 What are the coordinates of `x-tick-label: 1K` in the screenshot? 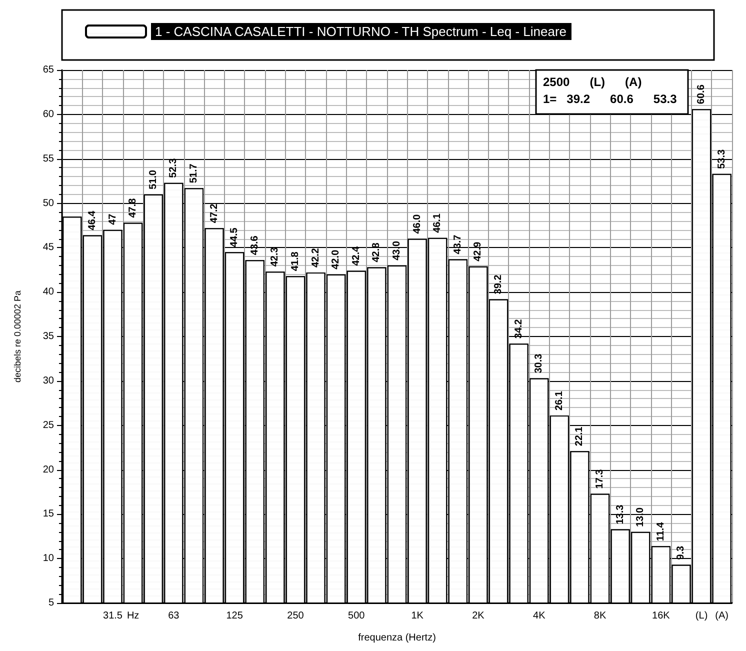 It's located at (417, 616).